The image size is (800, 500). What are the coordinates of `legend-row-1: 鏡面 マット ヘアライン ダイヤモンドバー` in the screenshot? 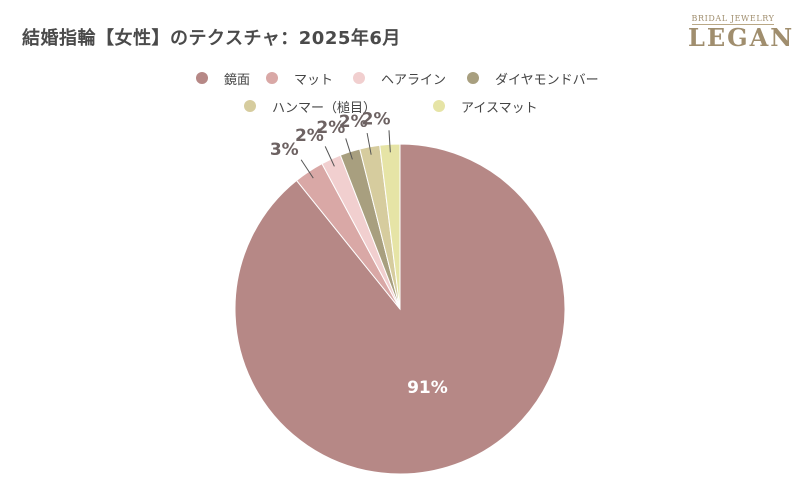 It's located at (400, 78).